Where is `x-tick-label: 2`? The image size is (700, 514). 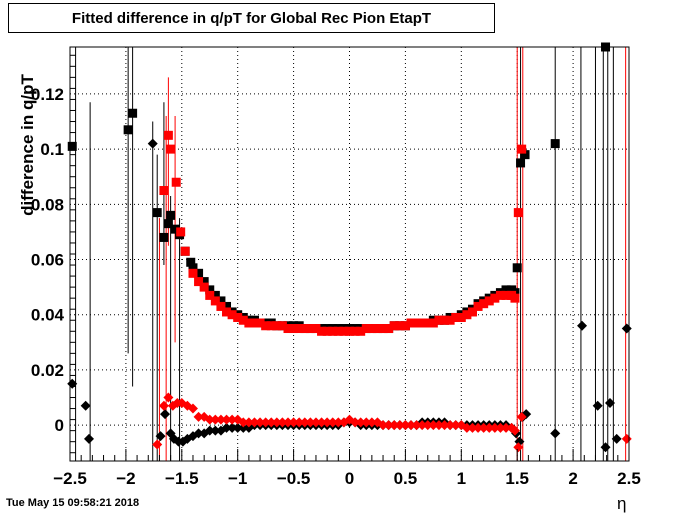 x-tick-label: 2 is located at coordinates (572, 478).